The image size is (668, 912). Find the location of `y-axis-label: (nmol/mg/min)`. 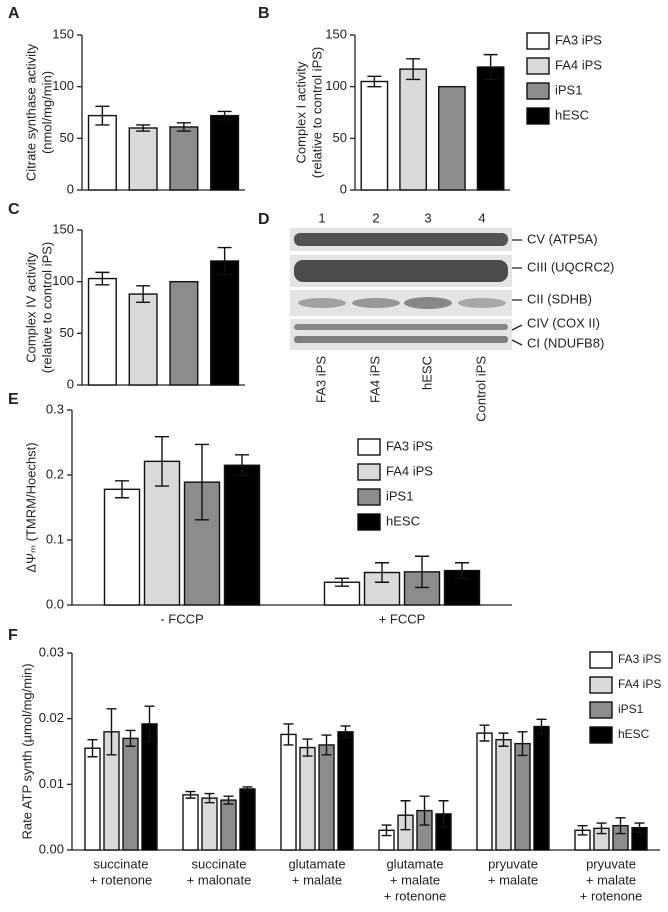

y-axis-label: (nmol/mg/min) is located at coordinates (46, 112).